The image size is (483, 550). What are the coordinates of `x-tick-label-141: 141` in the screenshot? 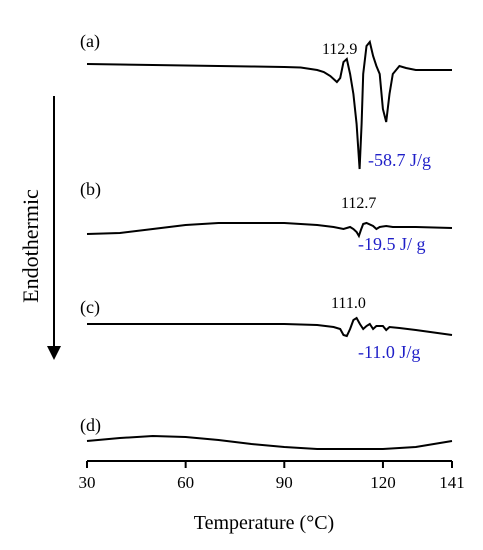 It's located at (452, 482).